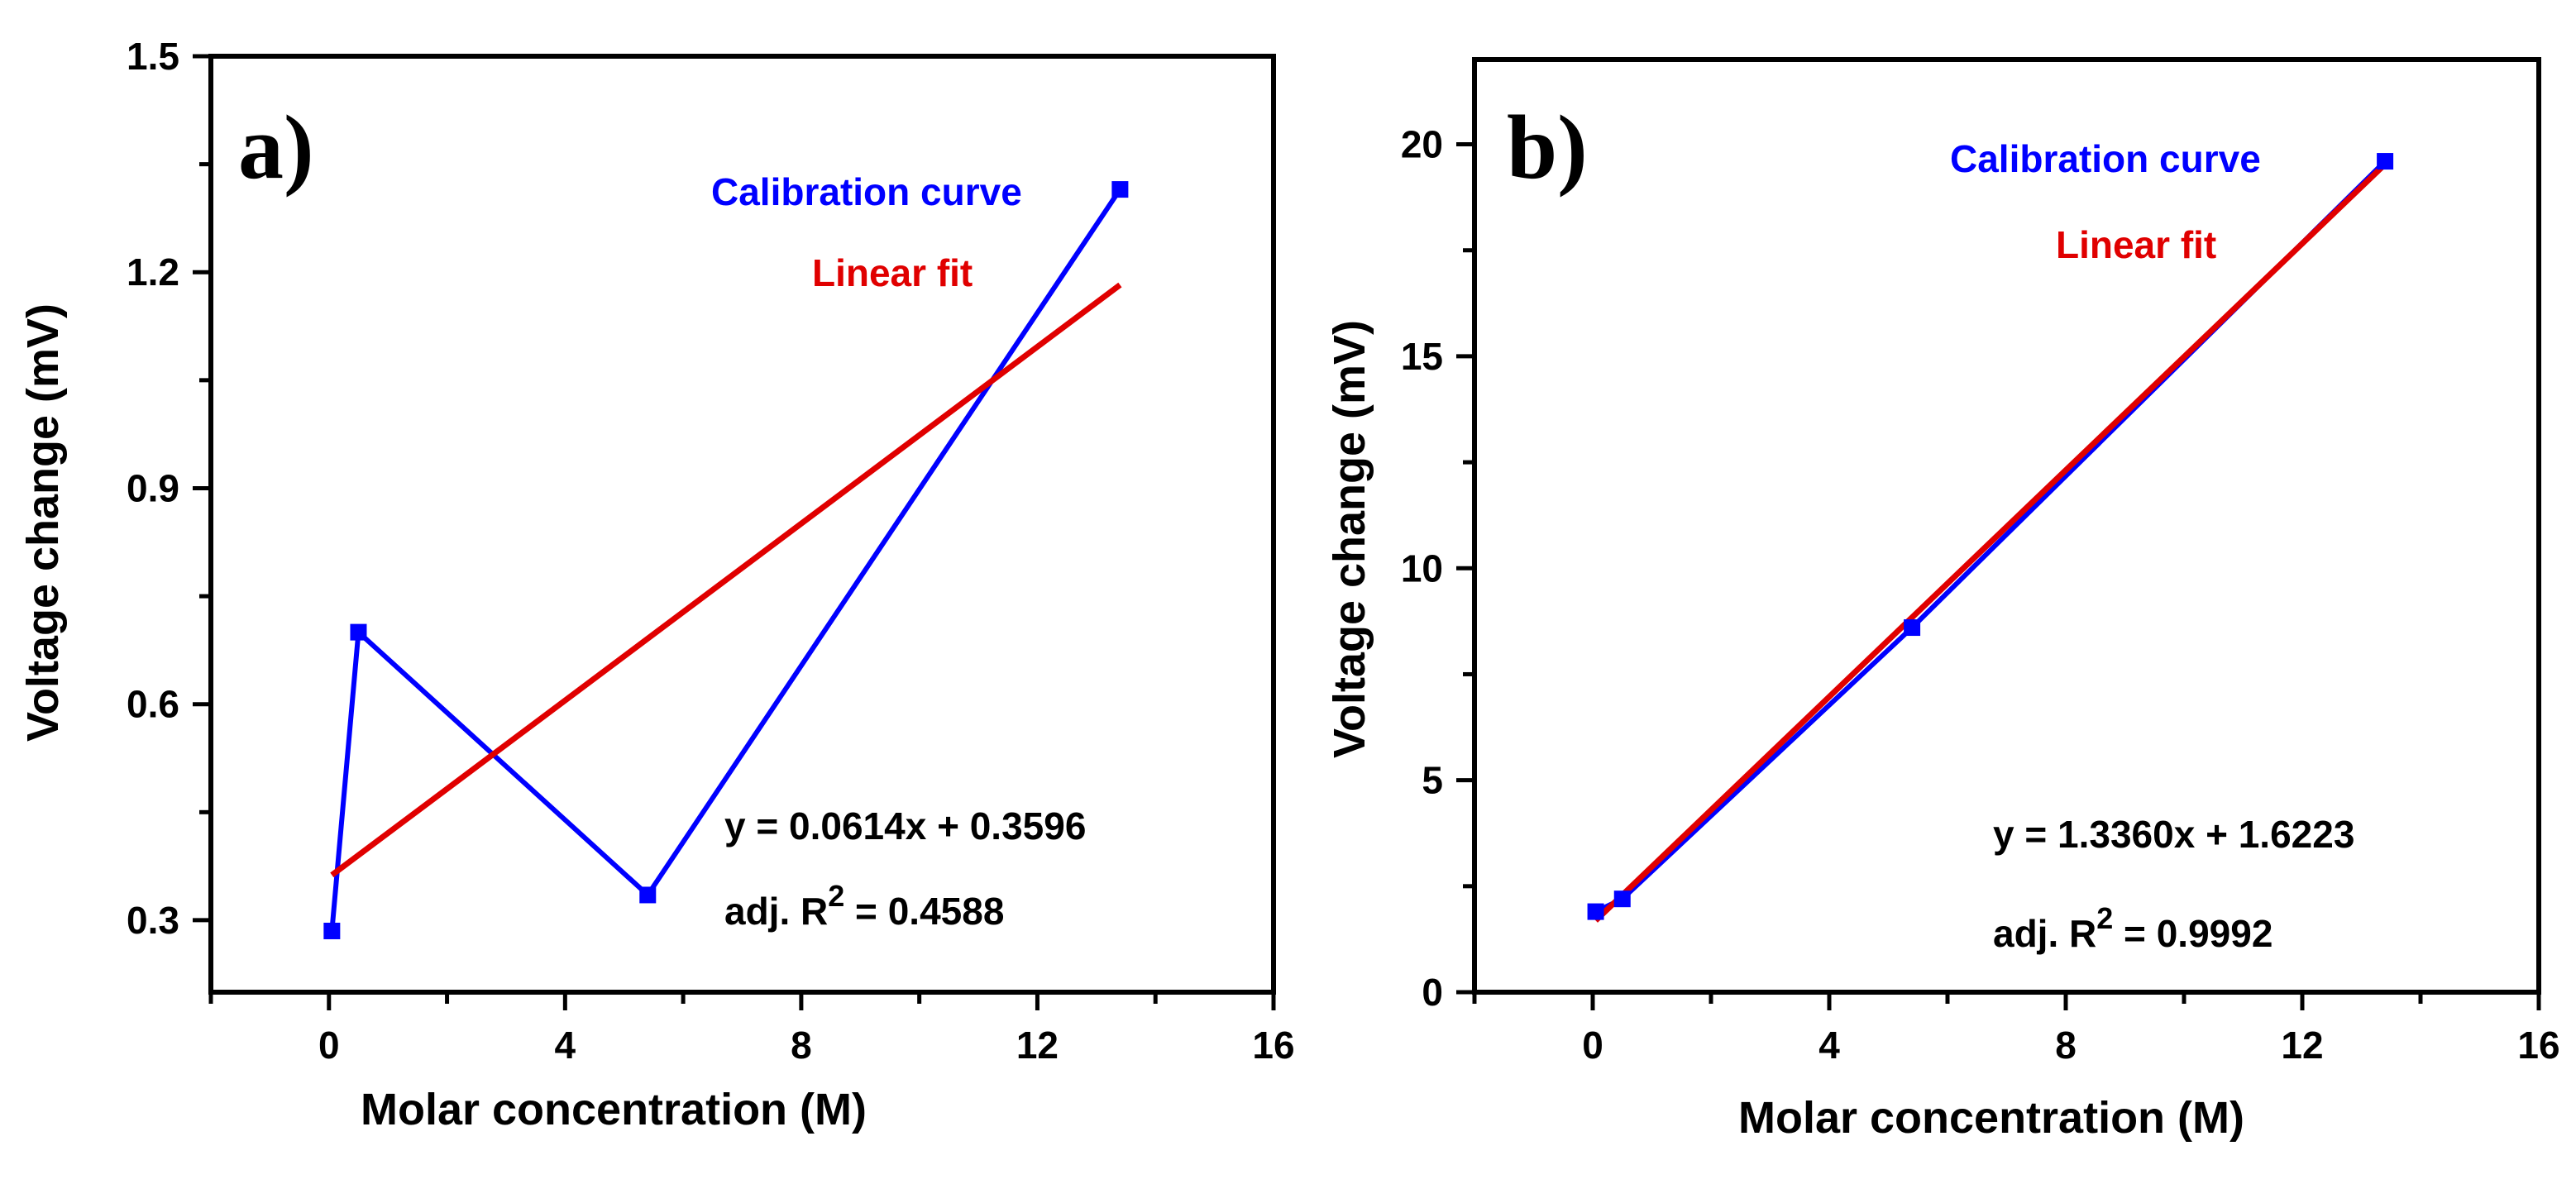  I want to click on panel-a-r2: adj. R2 = 0.4588, so click(864, 906).